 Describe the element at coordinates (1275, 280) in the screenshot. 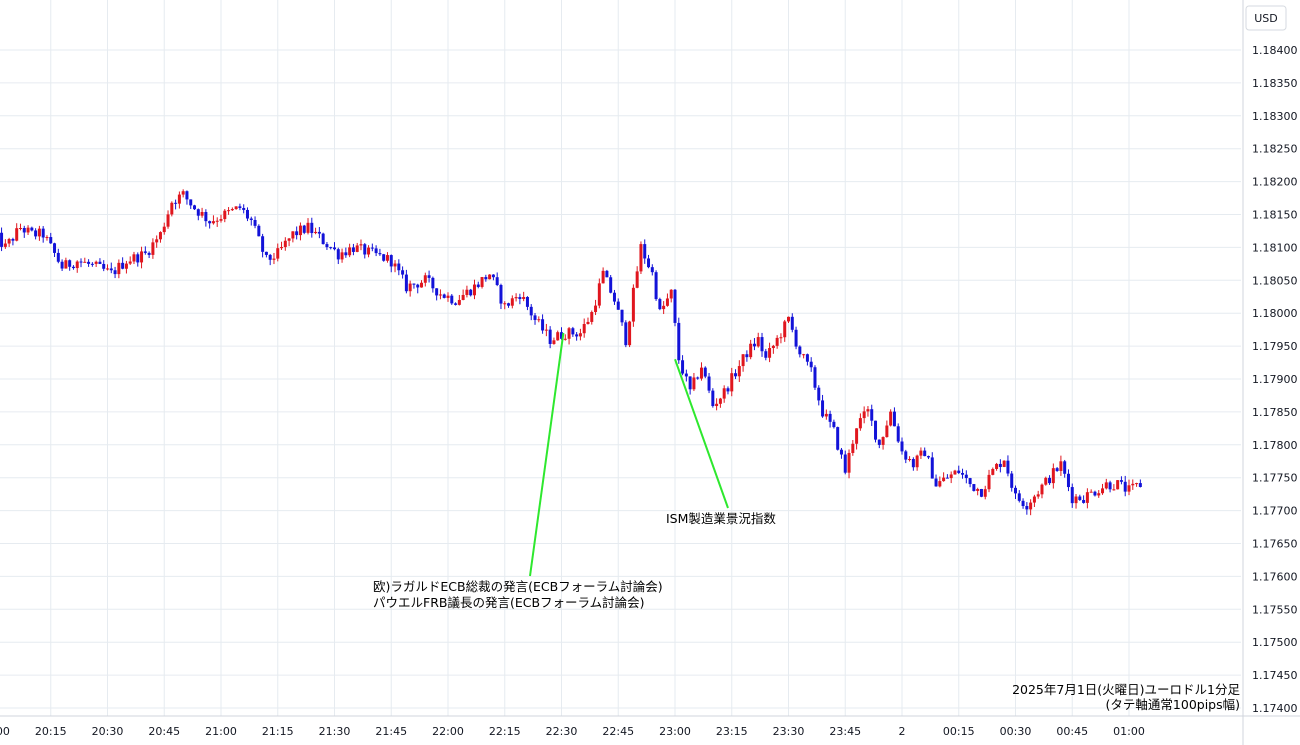

I see `y-tick-label: 1.18050` at that location.